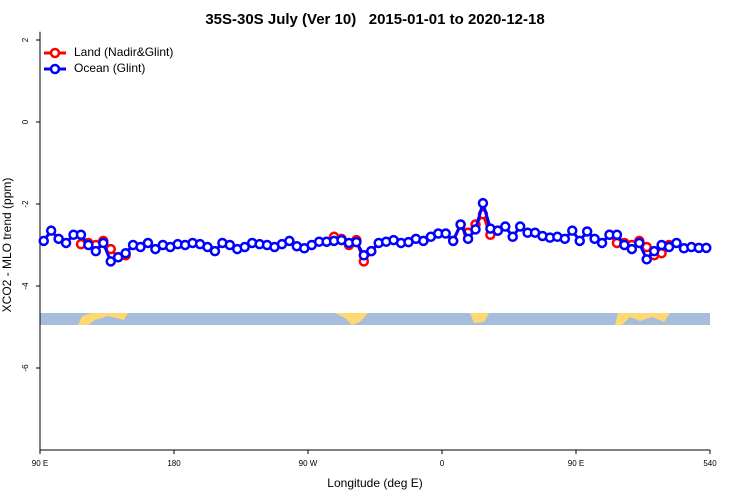 This screenshot has height=500, width=750. What do you see at coordinates (174, 463) in the screenshot?
I see `x-tick-label: 180` at bounding box center [174, 463].